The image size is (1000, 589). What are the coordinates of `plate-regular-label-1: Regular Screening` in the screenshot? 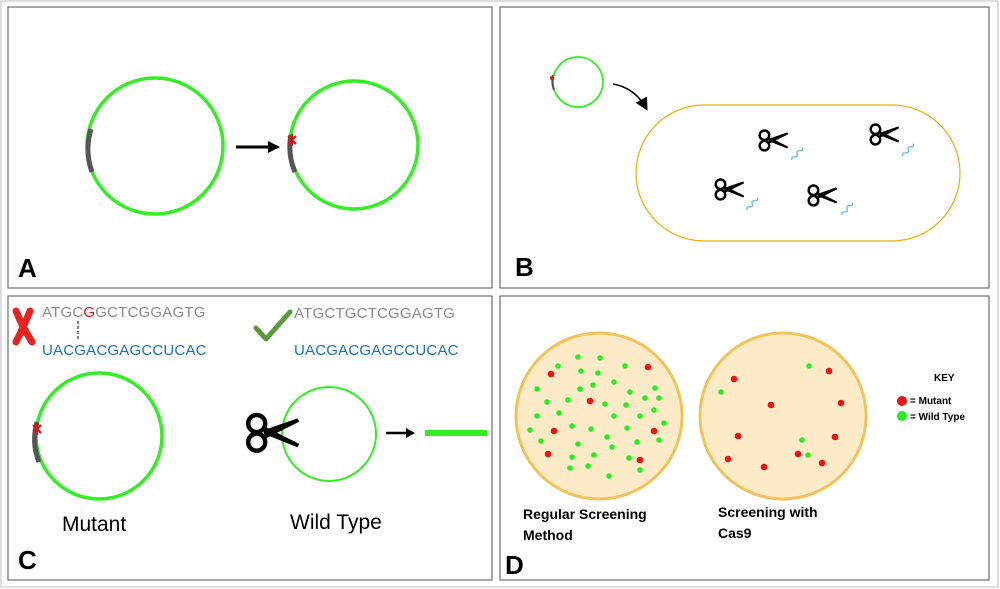 It's located at (585, 514).